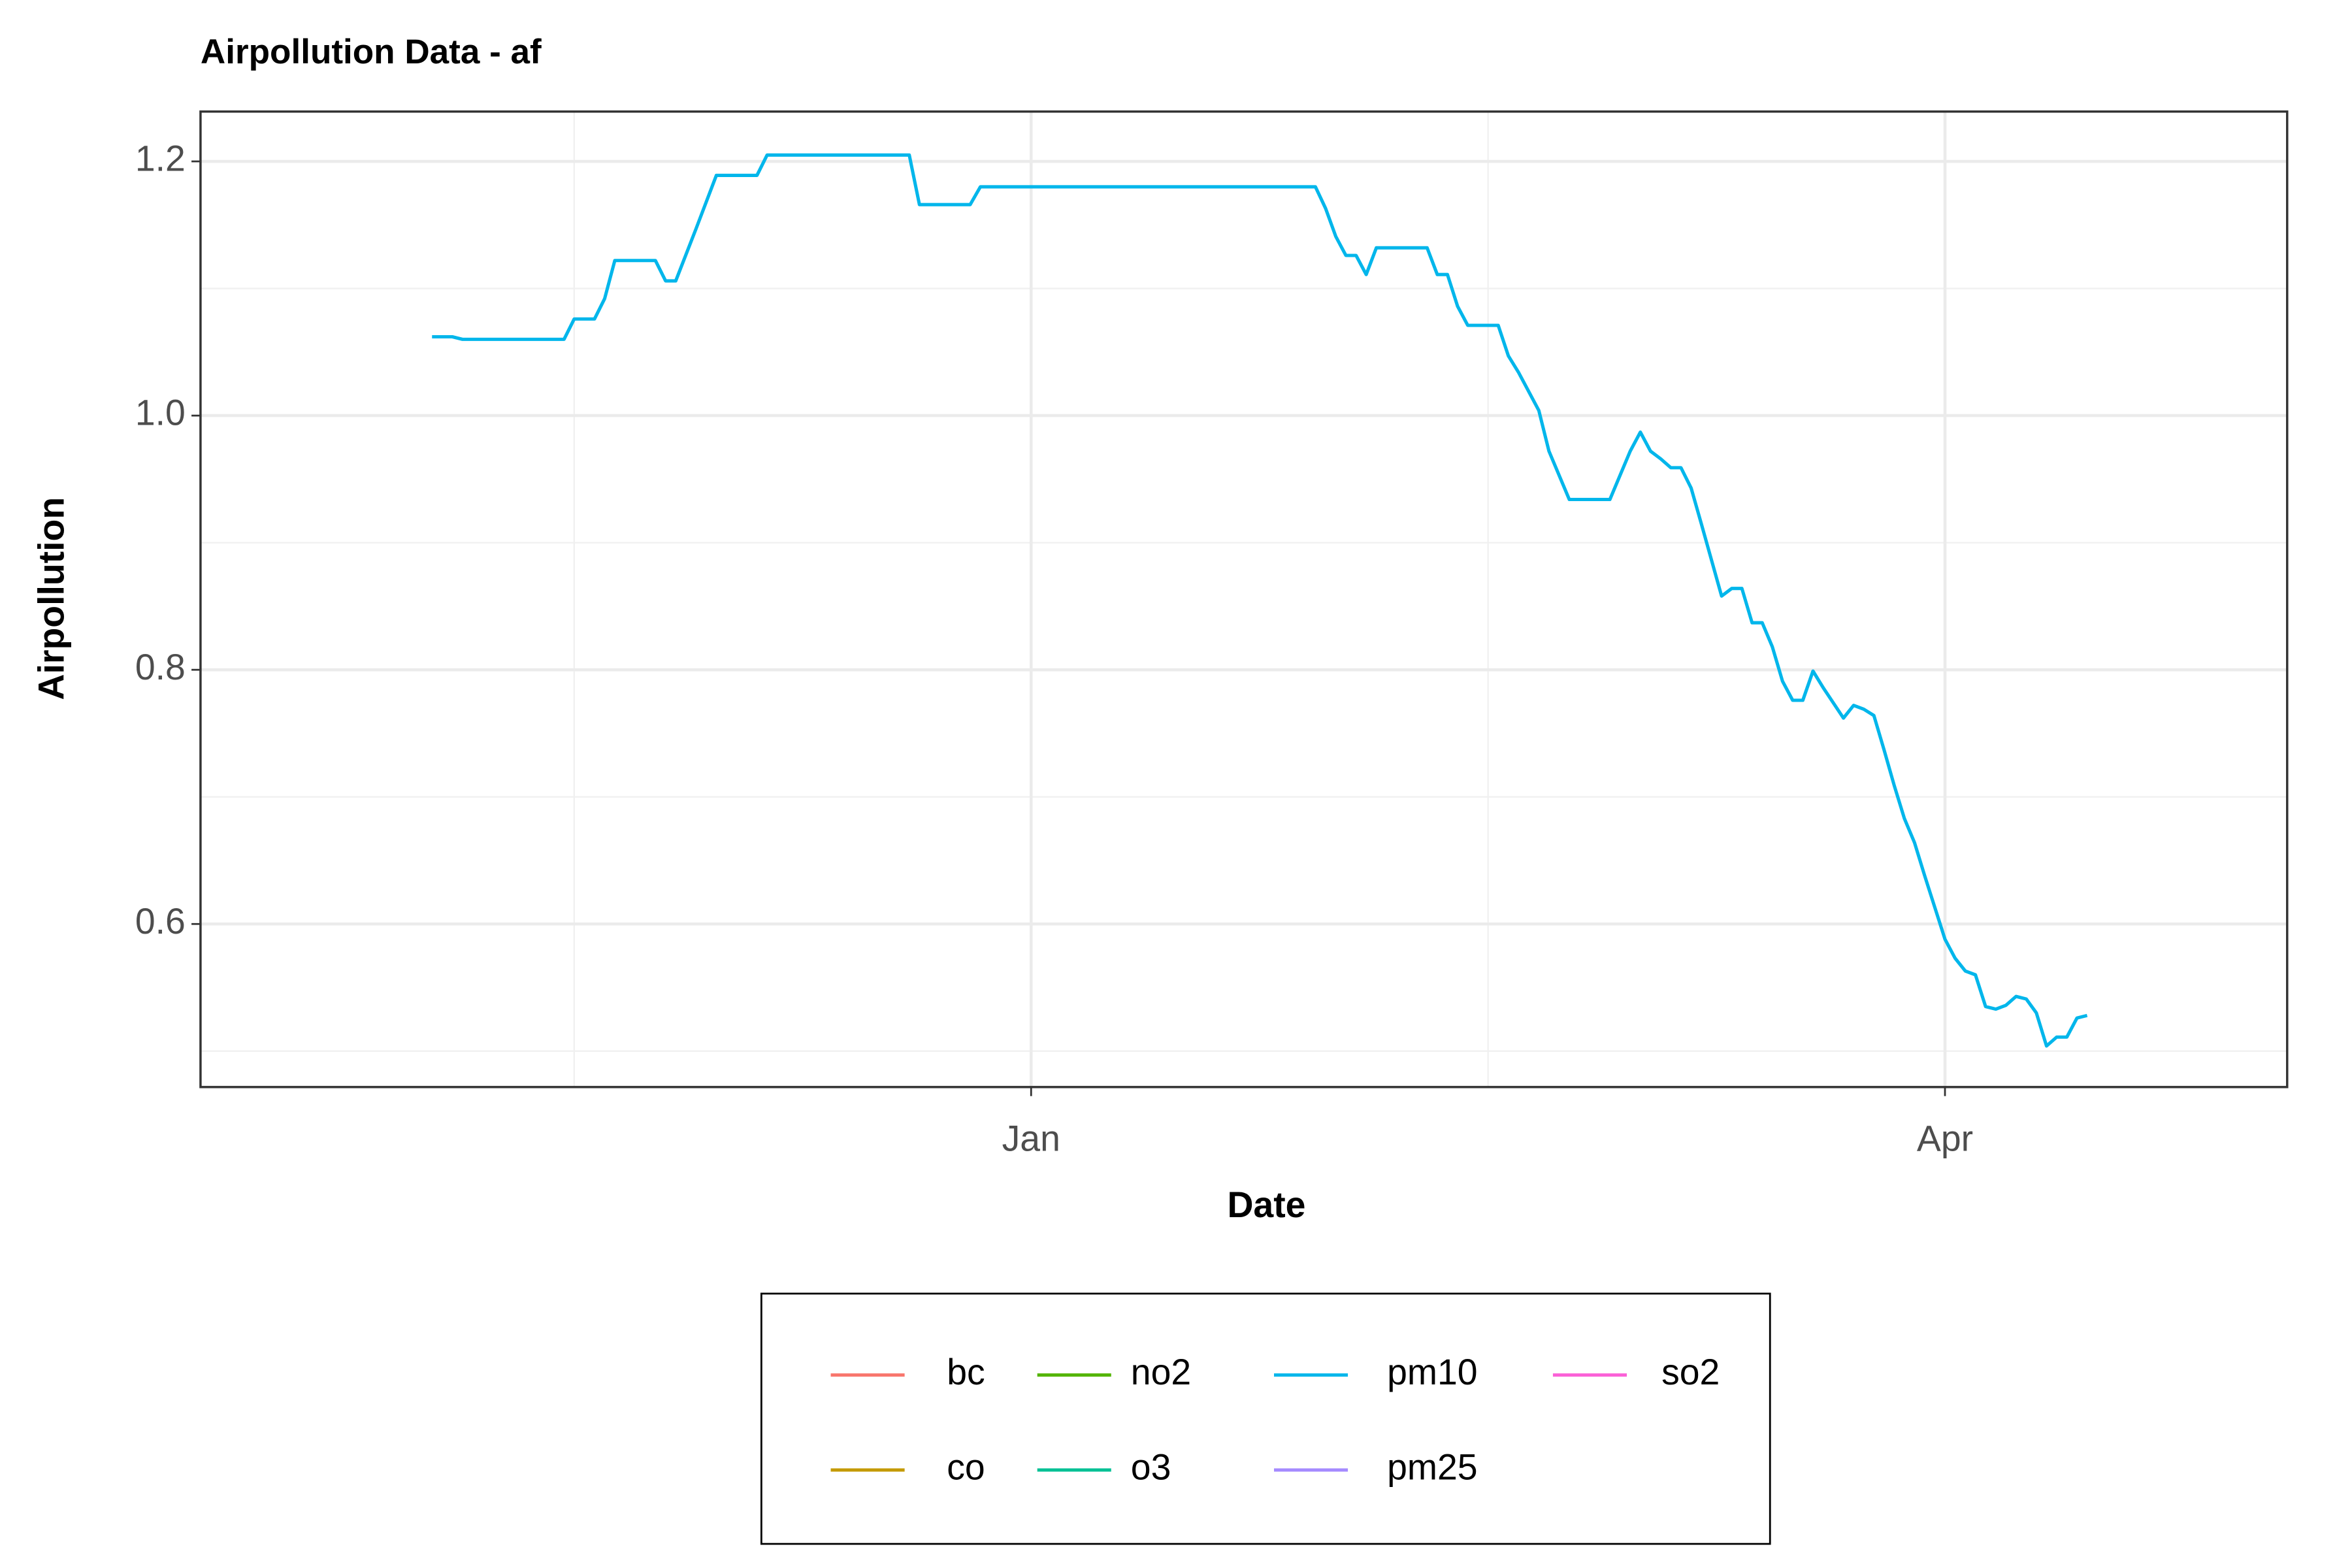  What do you see at coordinates (1151, 1467) in the screenshot?
I see `legend-label: o3` at bounding box center [1151, 1467].